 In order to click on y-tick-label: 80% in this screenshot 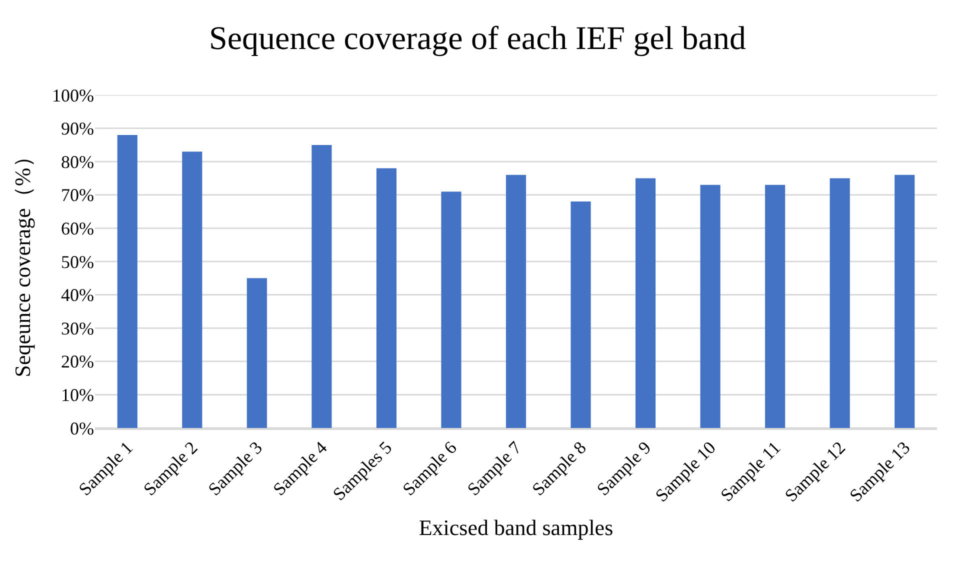, I will do `click(77, 162)`.